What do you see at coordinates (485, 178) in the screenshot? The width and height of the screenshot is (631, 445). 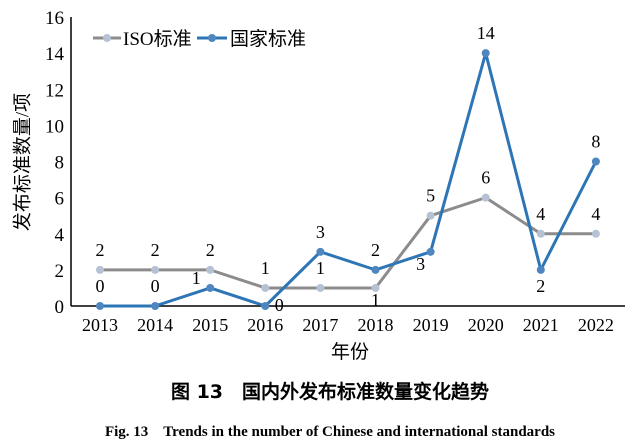 I see `data-label: 6` at bounding box center [485, 178].